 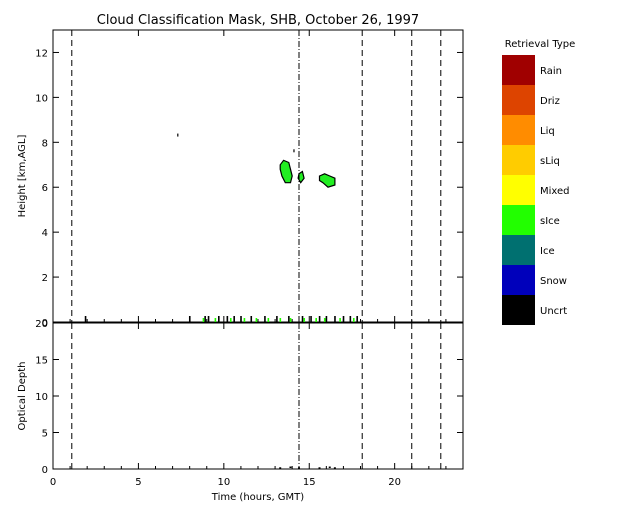 What do you see at coordinates (236, 143) in the screenshot?
I see `isolated-points` at bounding box center [236, 143].